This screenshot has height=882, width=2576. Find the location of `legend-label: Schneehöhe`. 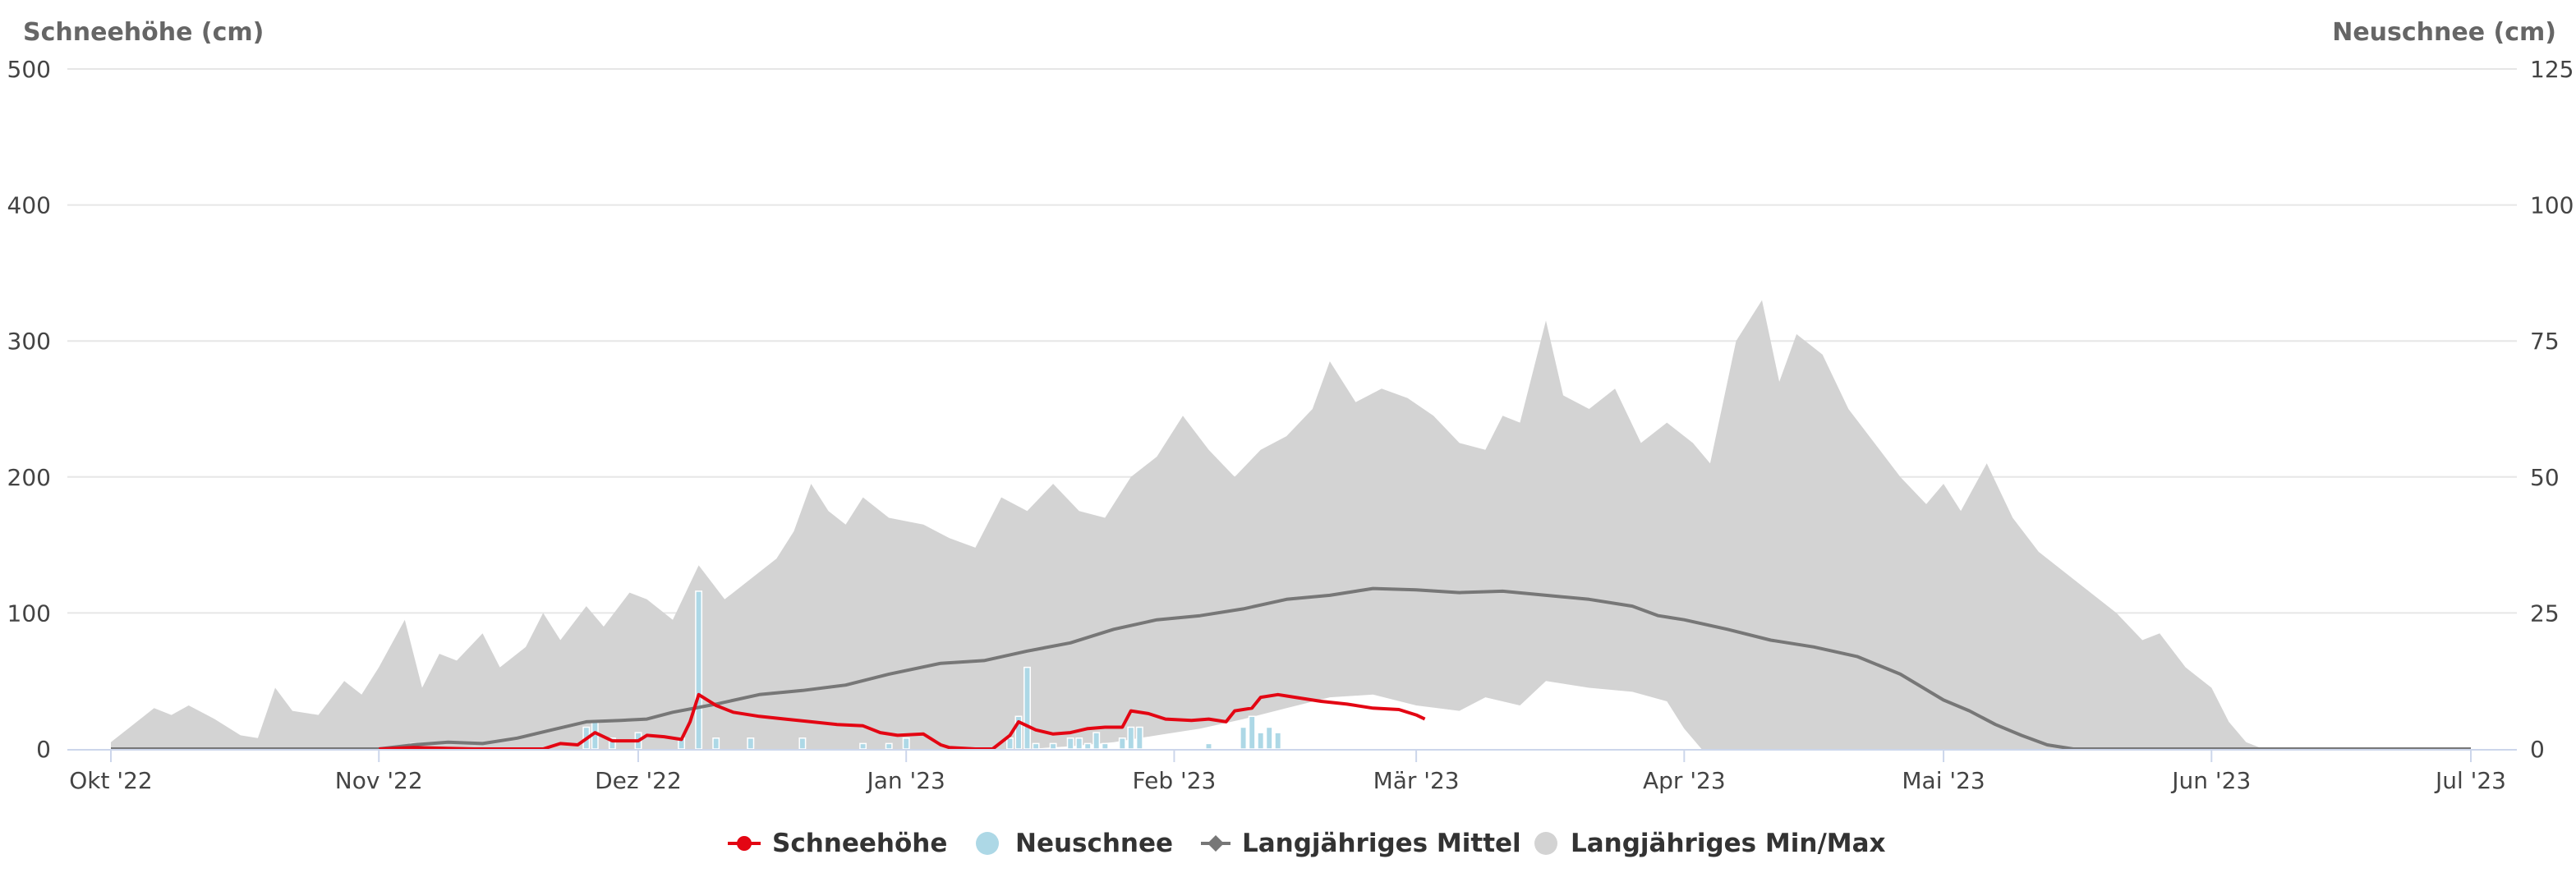

legend-label: Schneehöhe is located at coordinates (859, 843).